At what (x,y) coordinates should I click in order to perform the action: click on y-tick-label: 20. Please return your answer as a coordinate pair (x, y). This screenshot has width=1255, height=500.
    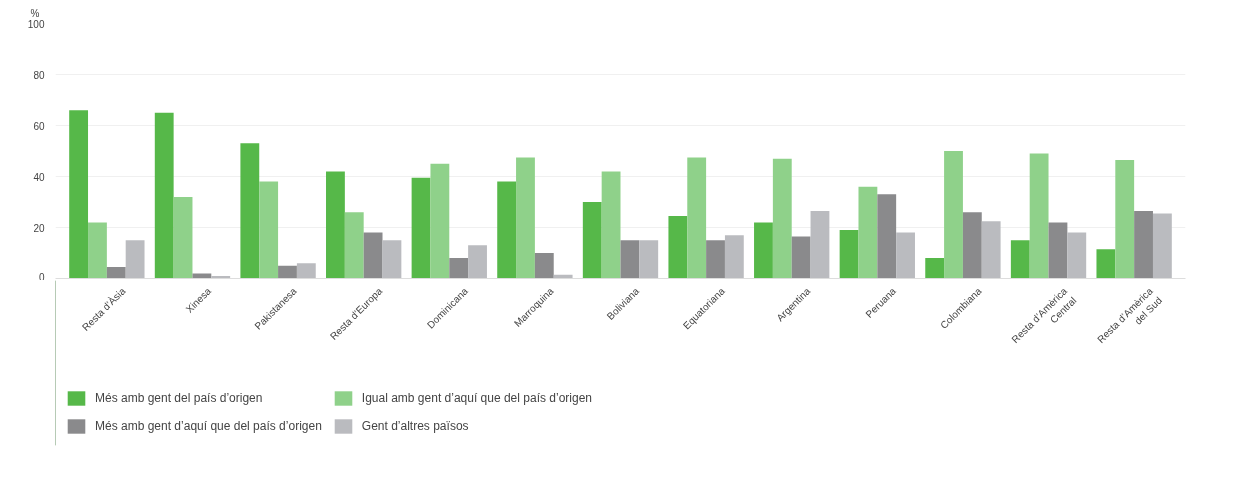
    Looking at the image, I should click on (39, 228).